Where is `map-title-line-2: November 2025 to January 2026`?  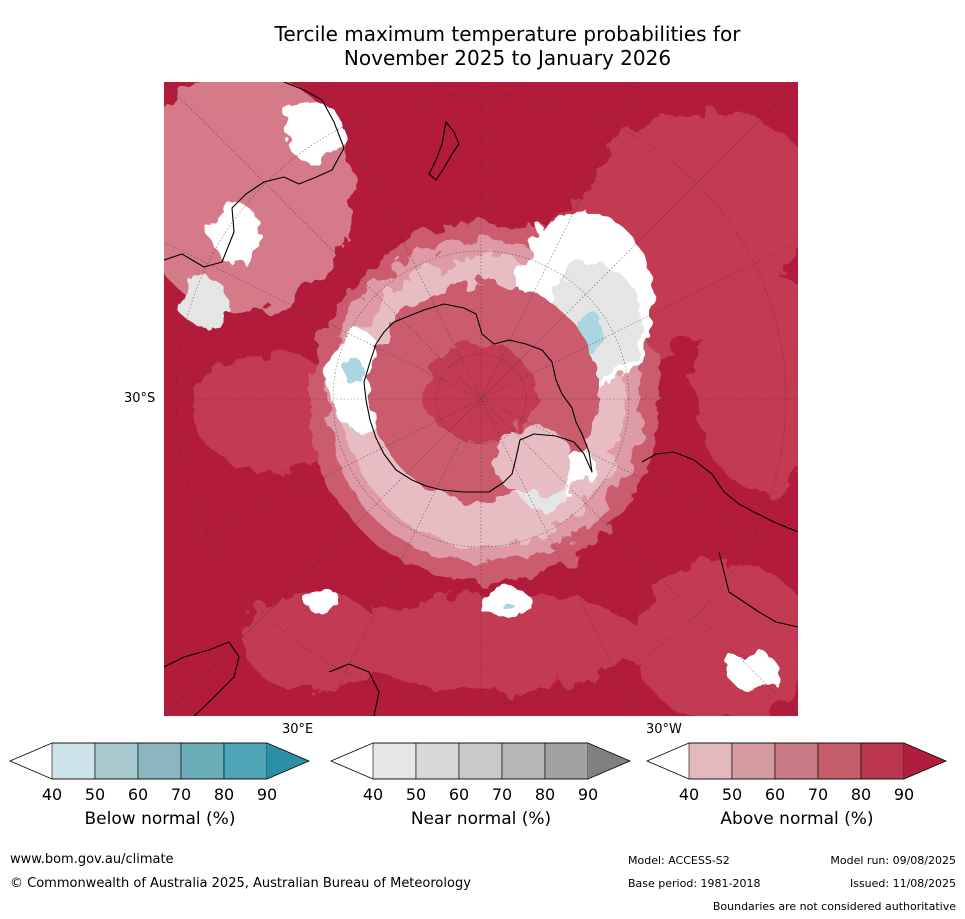 map-title-line-2: November 2025 to January 2026 is located at coordinates (507, 58).